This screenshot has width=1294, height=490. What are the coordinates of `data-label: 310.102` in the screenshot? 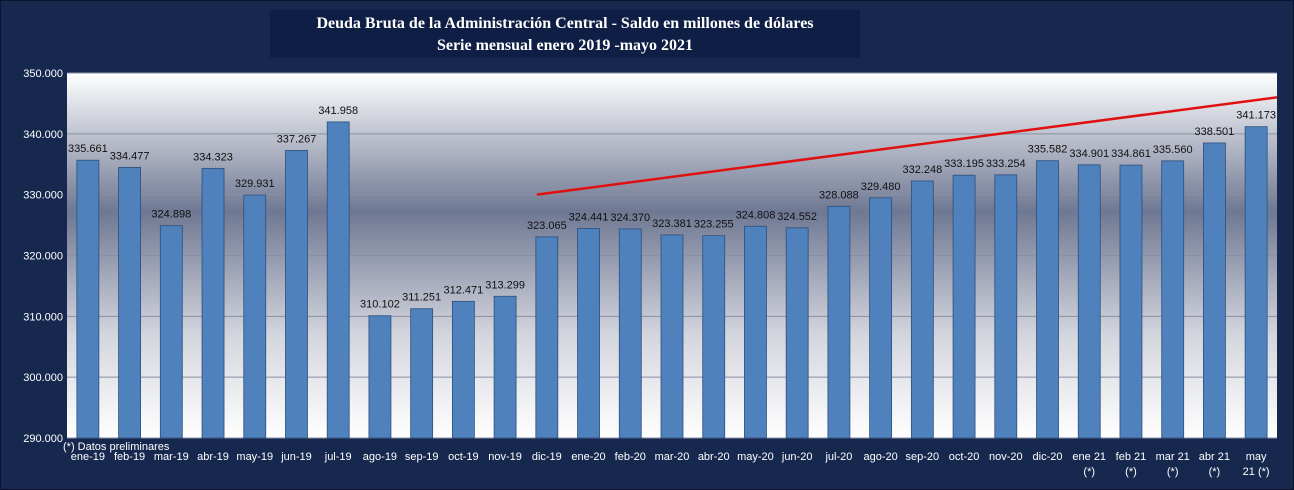 It's located at (380, 305).